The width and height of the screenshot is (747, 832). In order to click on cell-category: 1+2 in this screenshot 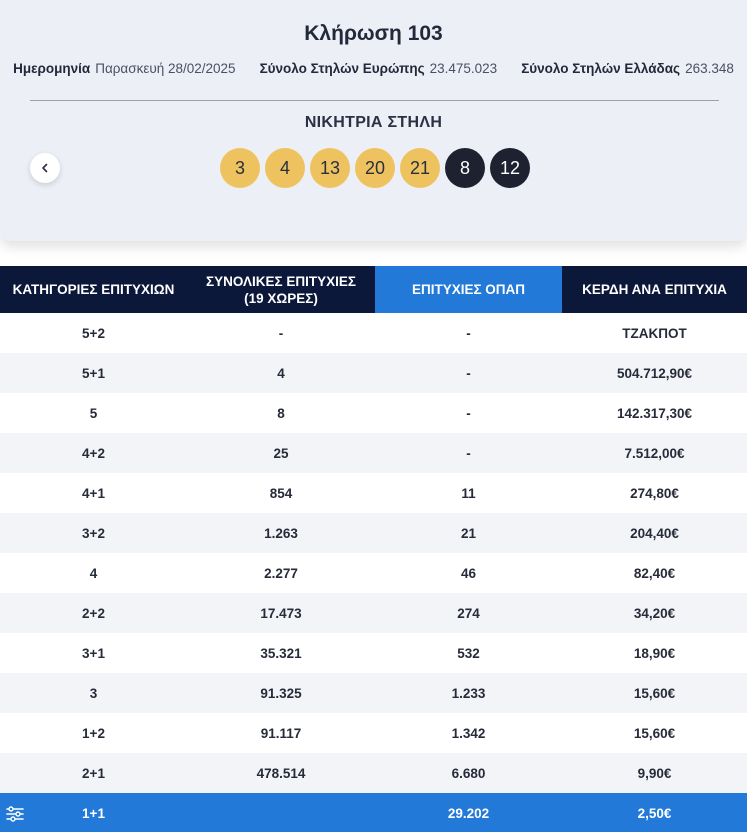, I will do `click(93, 733)`.